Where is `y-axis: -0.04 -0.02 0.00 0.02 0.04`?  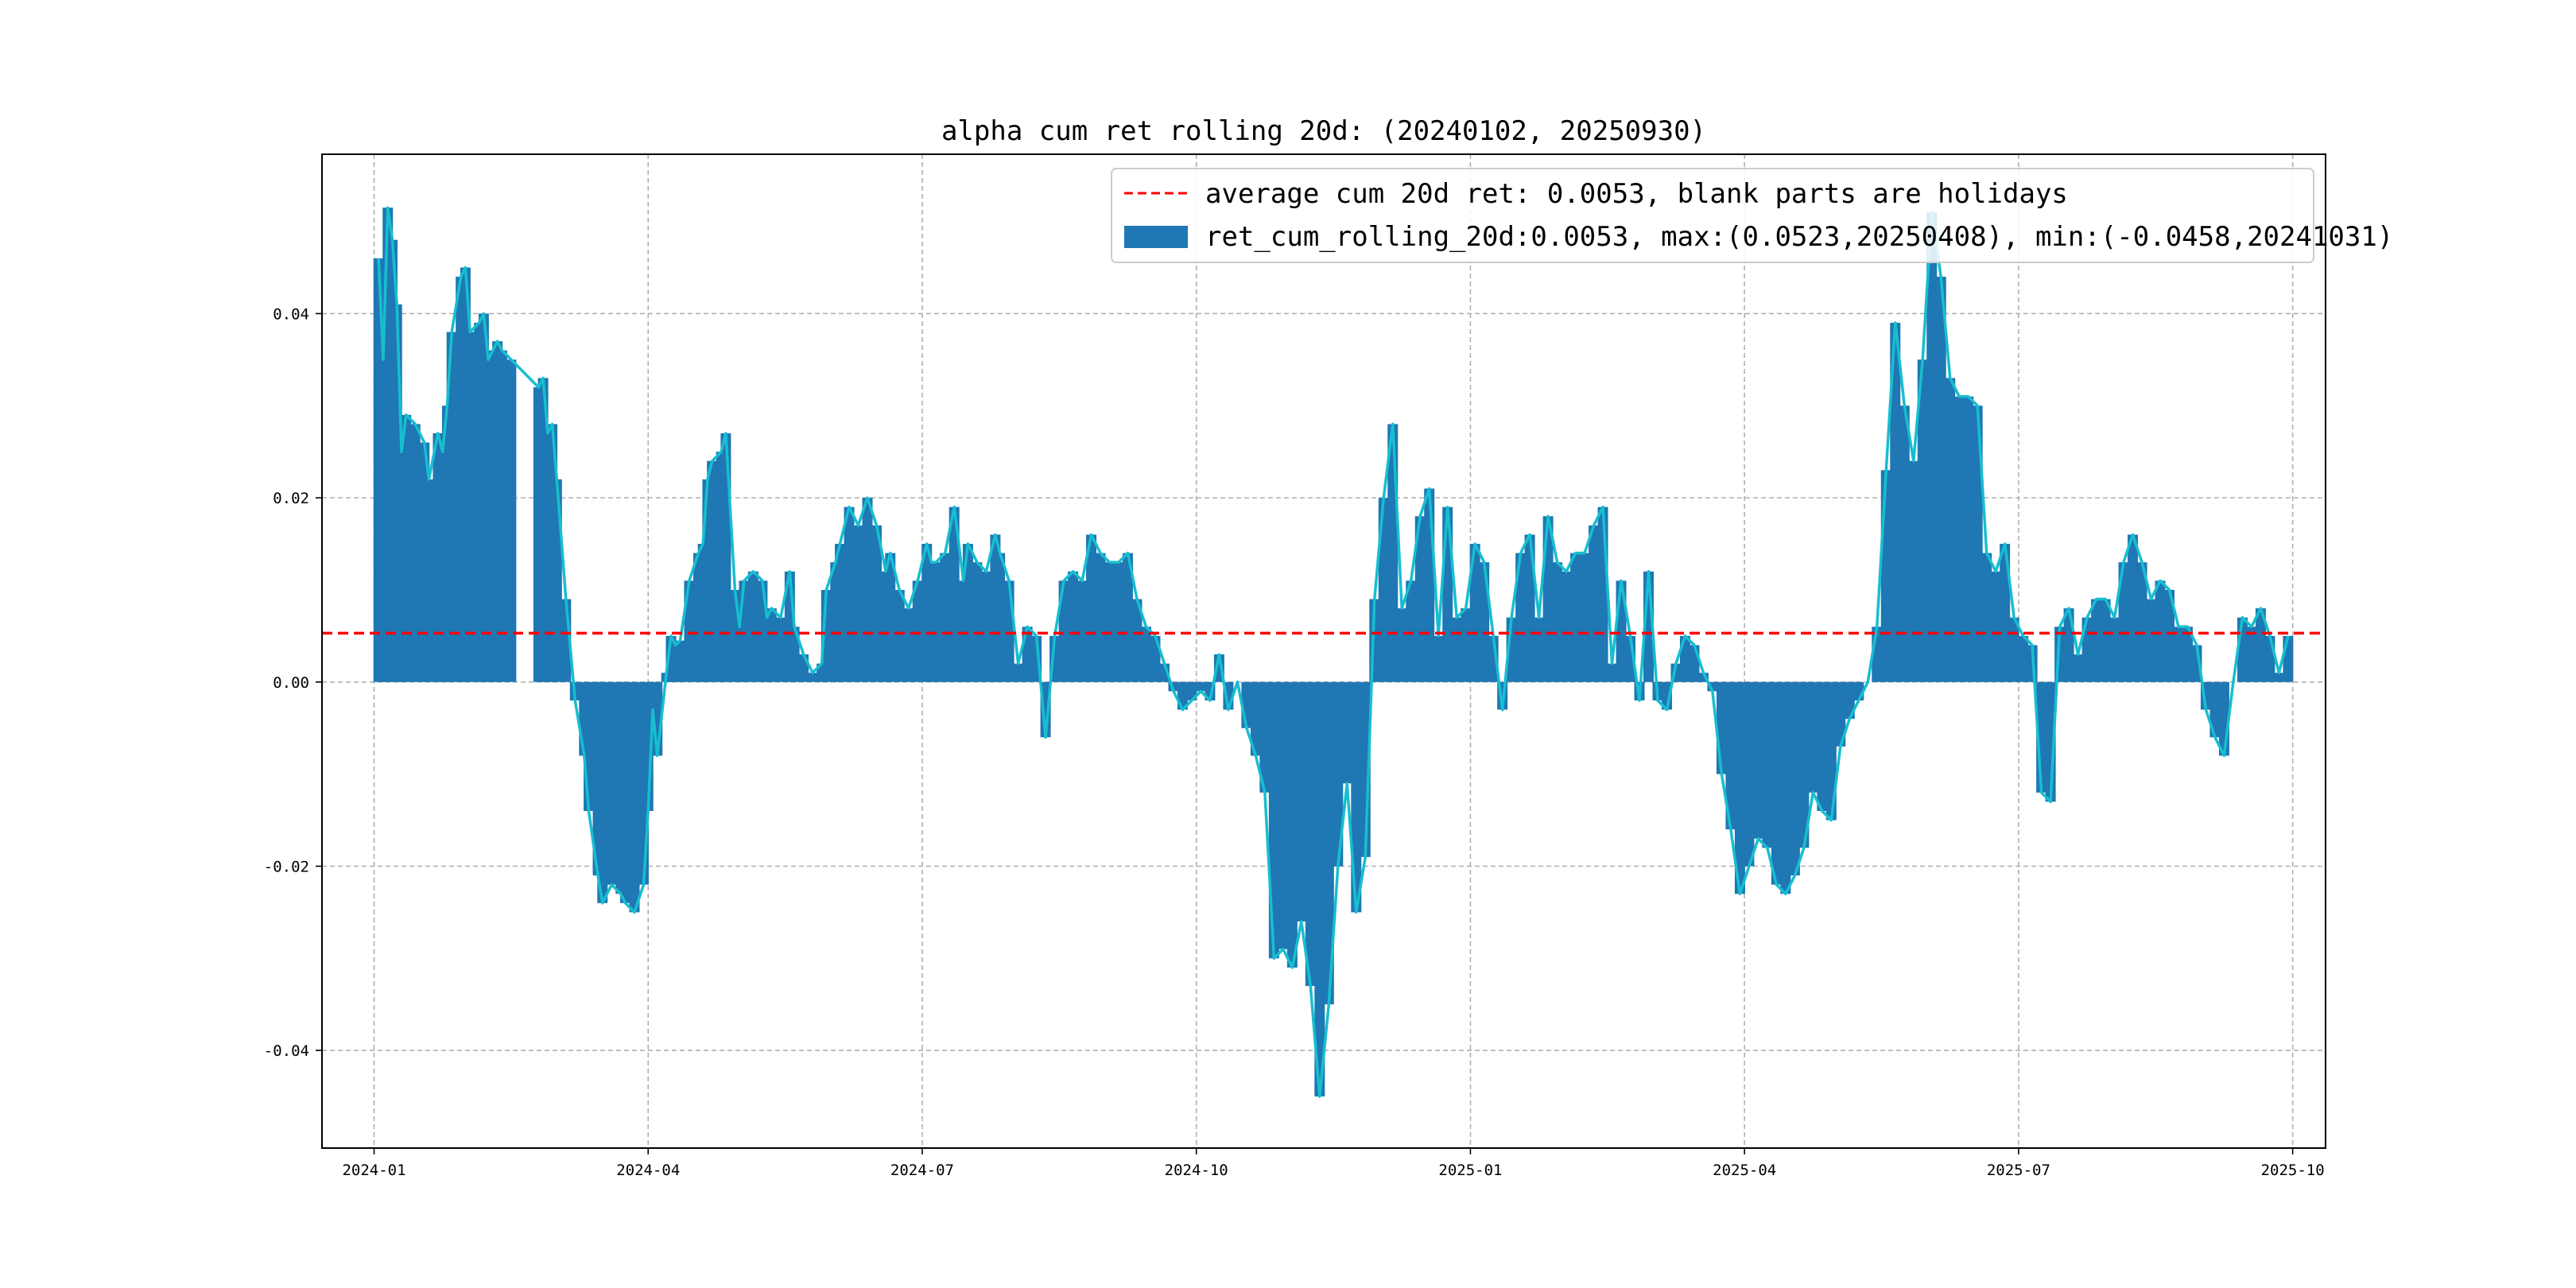 y-axis: -0.04 -0.02 0.00 0.02 0.04 is located at coordinates (293, 683).